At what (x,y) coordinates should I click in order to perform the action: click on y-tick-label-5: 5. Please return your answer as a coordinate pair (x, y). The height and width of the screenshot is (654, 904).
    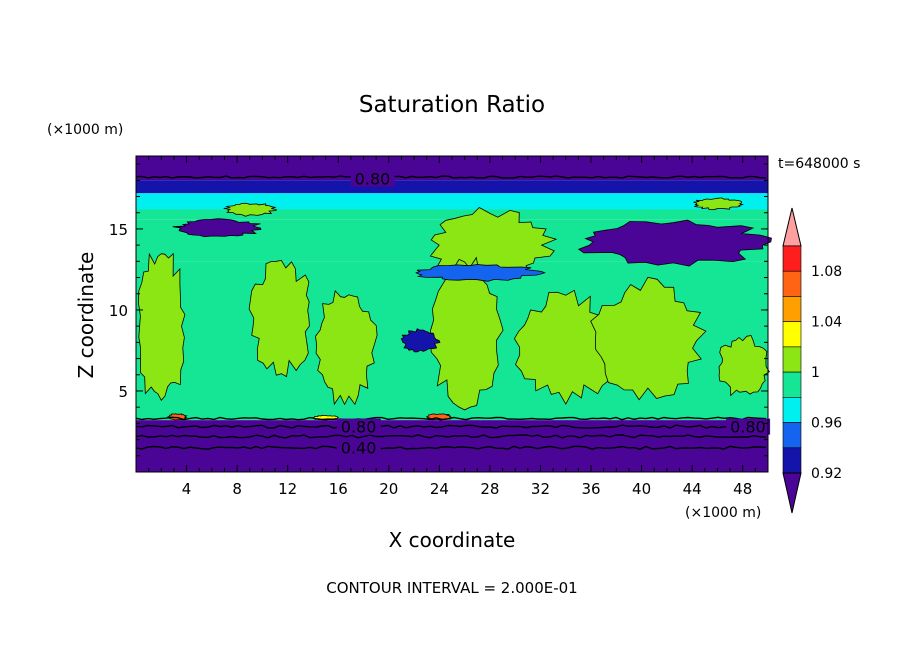
    Looking at the image, I should click on (123, 392).